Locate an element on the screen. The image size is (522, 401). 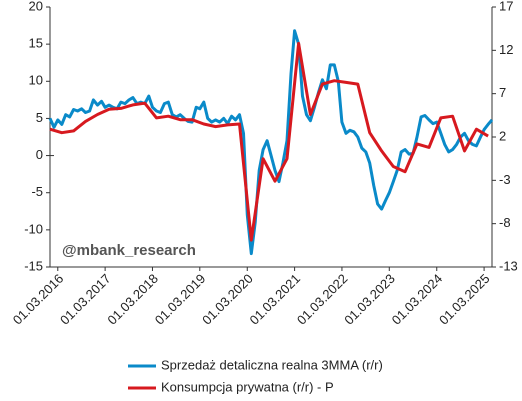
y2-tick-label: -3 is located at coordinates (505, 179).